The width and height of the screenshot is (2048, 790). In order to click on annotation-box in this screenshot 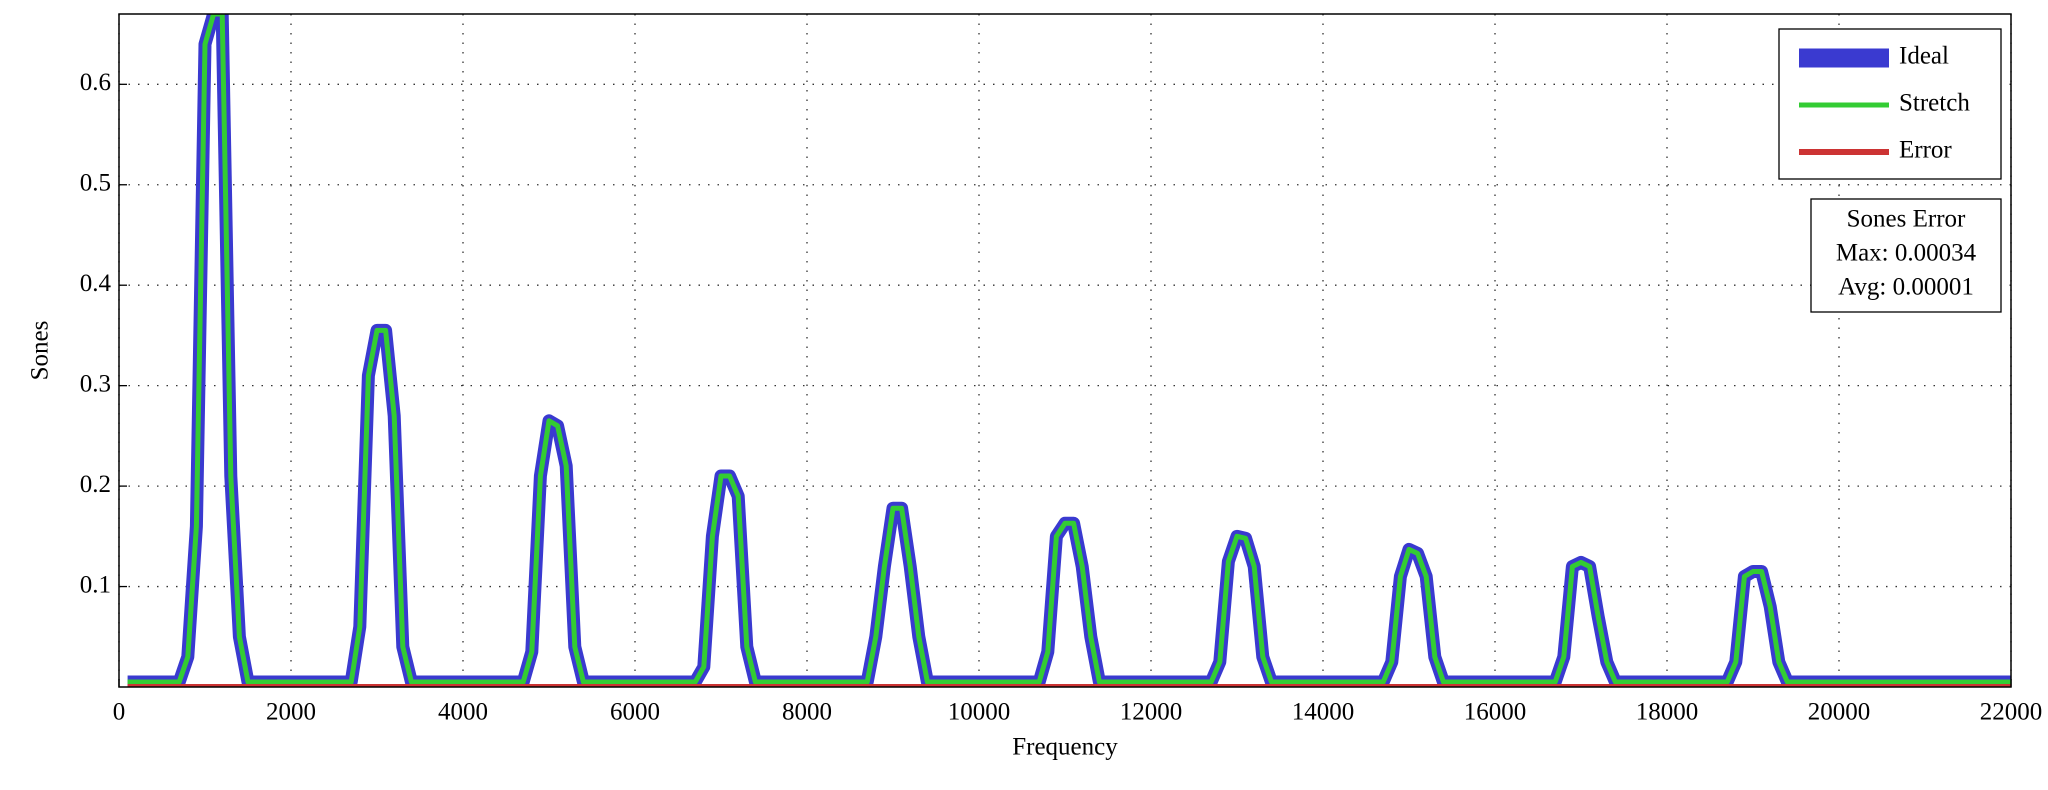, I will do `click(1906, 255)`.